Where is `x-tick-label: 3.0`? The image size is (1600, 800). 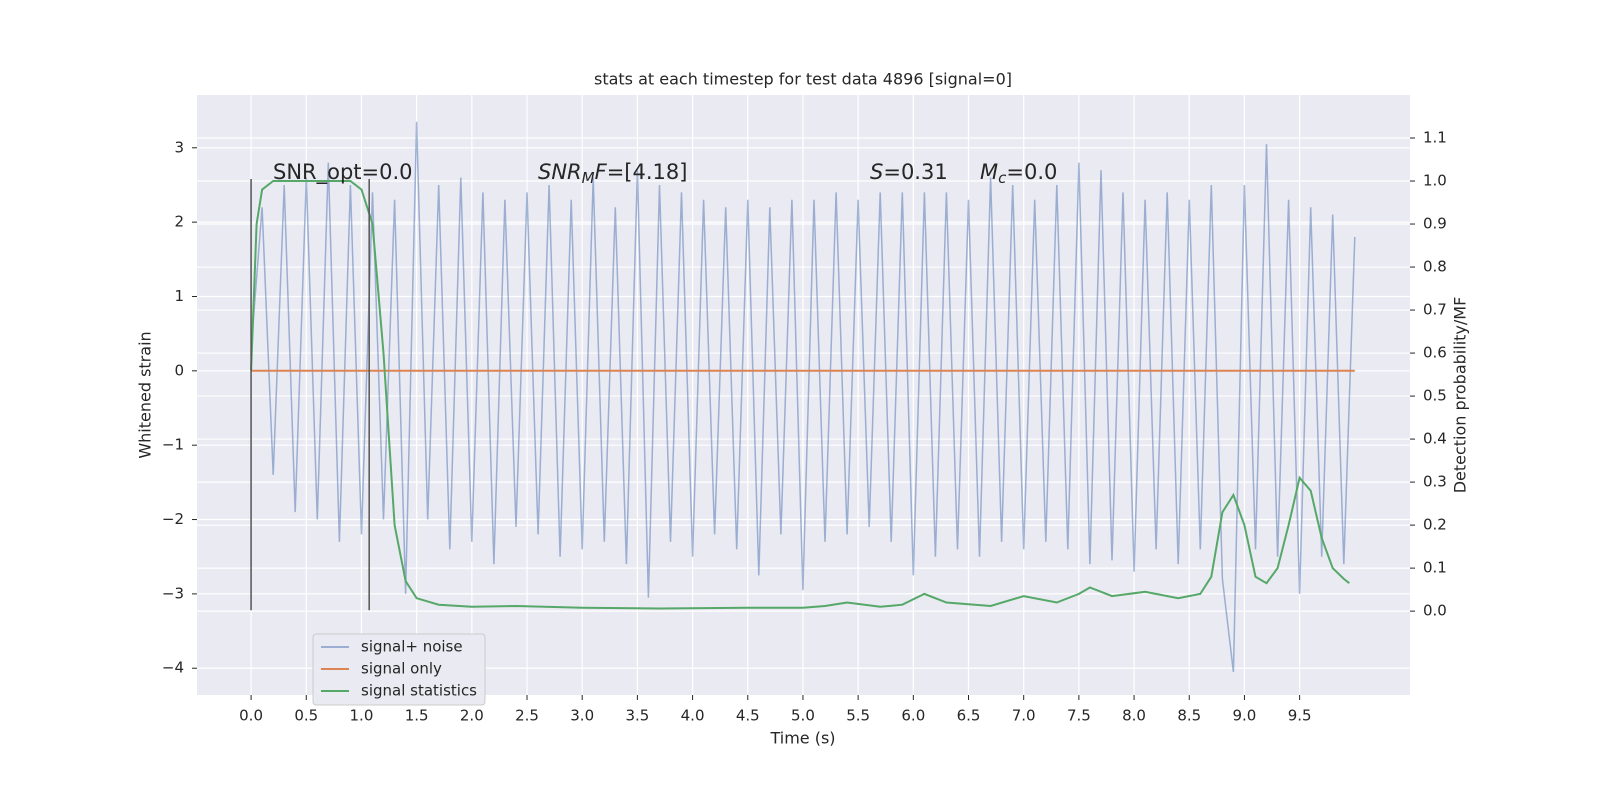
x-tick-label: 3.0 is located at coordinates (582, 716).